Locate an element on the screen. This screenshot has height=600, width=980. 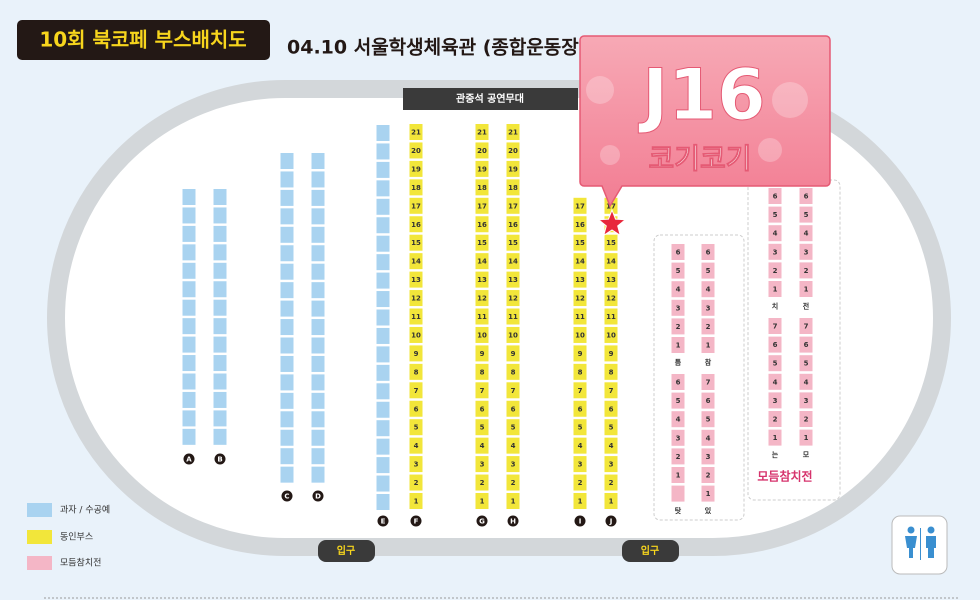
stage-label: 관중석 공연무대 is located at coordinates (490, 98).